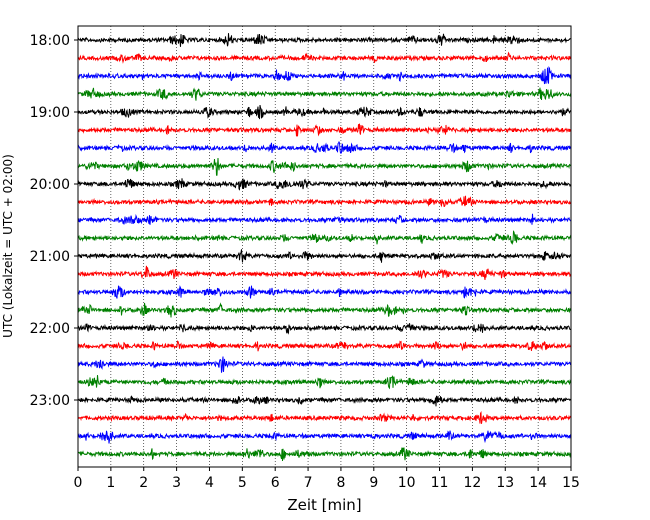 This screenshot has width=650, height=520. What do you see at coordinates (324, 219) in the screenshot?
I see `trace-2030` at bounding box center [324, 219].